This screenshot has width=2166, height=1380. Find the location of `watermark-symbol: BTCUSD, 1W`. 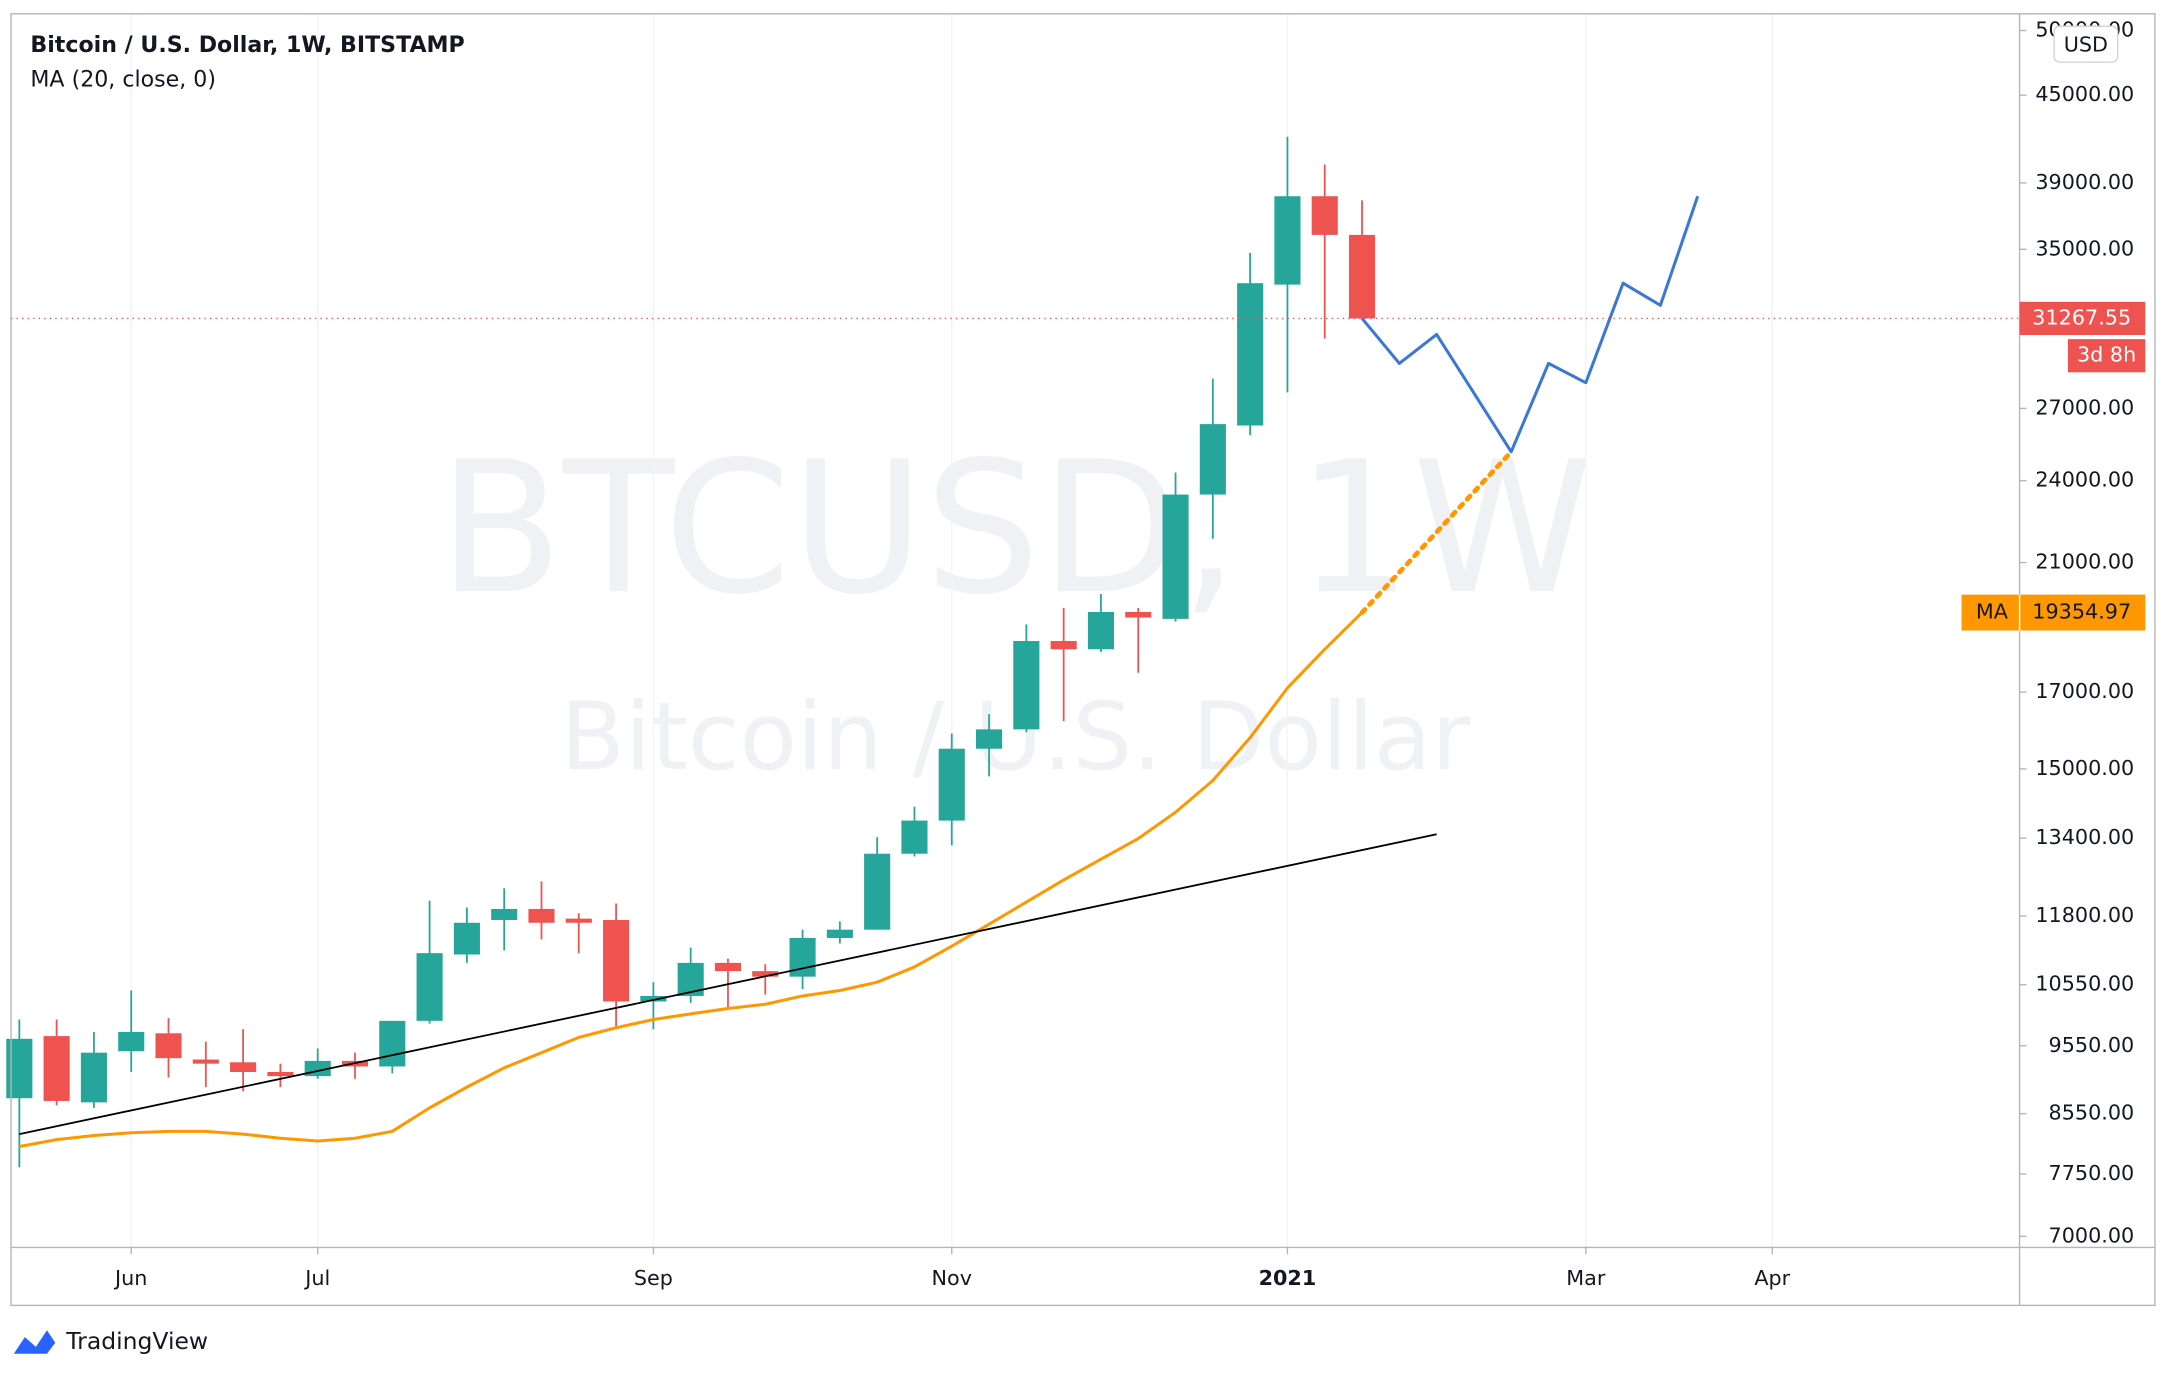

watermark-symbol: BTCUSD, 1W is located at coordinates (1015, 529).